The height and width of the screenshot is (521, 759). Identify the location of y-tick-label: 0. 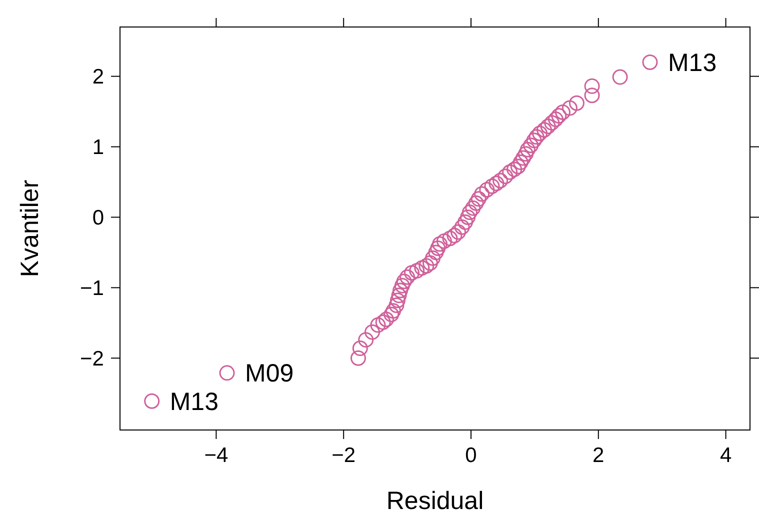
(98, 218).